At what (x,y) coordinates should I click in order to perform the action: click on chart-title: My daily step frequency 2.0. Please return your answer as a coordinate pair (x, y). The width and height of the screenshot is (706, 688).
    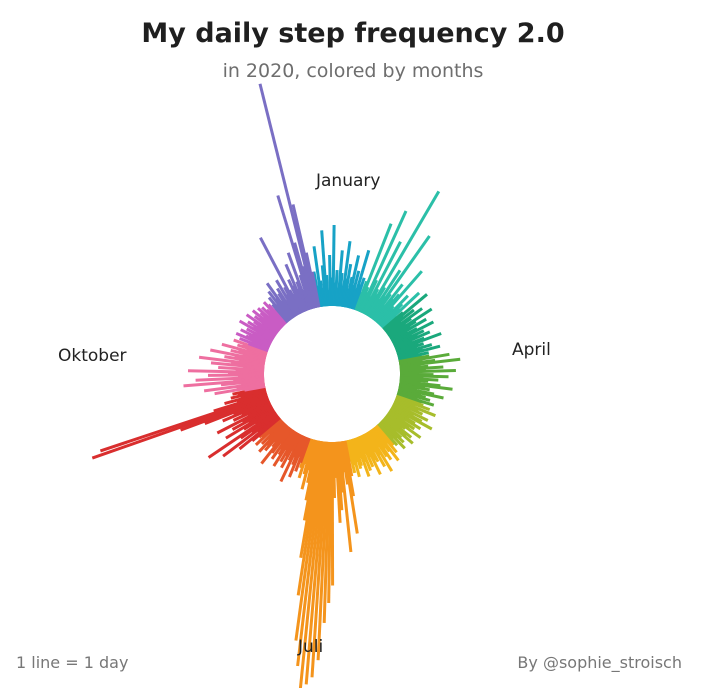
    Looking at the image, I should click on (353, 33).